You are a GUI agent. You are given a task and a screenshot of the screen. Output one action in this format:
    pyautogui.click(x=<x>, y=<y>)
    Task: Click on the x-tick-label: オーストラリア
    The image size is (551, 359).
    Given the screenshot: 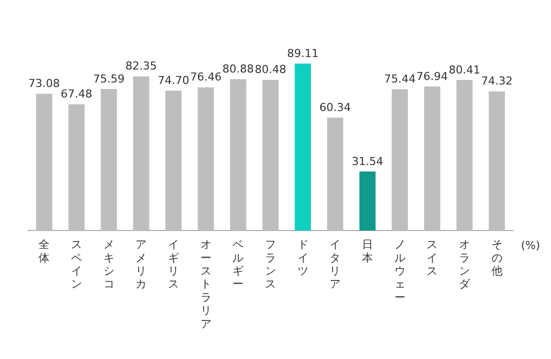 What is the action you would take?
    pyautogui.click(x=206, y=284)
    